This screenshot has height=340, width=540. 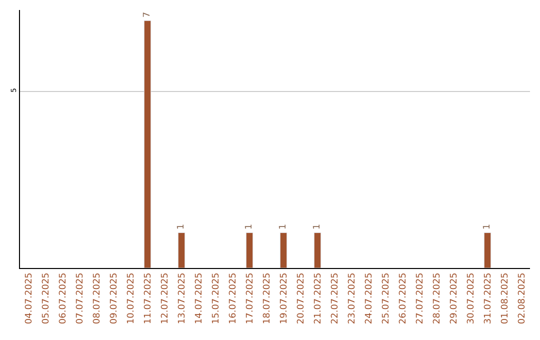 What do you see at coordinates (80, 298) in the screenshot?
I see `x-tick-label: 07.07.2025` at bounding box center [80, 298].